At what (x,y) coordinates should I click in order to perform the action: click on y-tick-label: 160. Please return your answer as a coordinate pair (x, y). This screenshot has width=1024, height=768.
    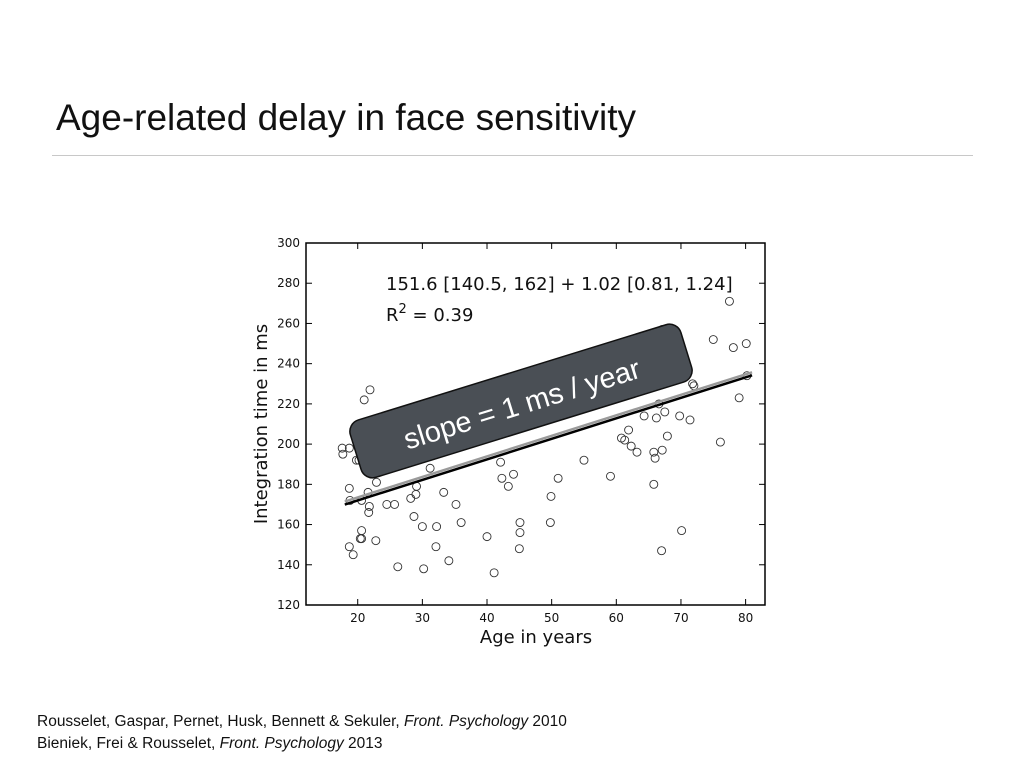
    Looking at the image, I should click on (288, 525).